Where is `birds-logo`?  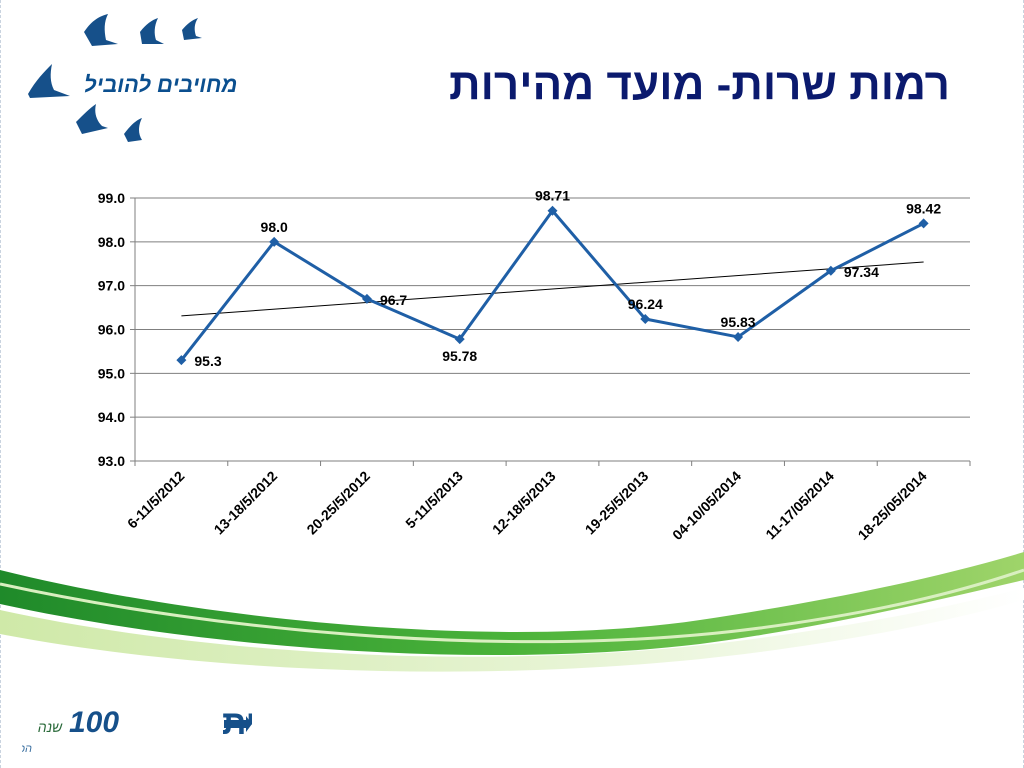
birds-logo is located at coordinates (115, 78).